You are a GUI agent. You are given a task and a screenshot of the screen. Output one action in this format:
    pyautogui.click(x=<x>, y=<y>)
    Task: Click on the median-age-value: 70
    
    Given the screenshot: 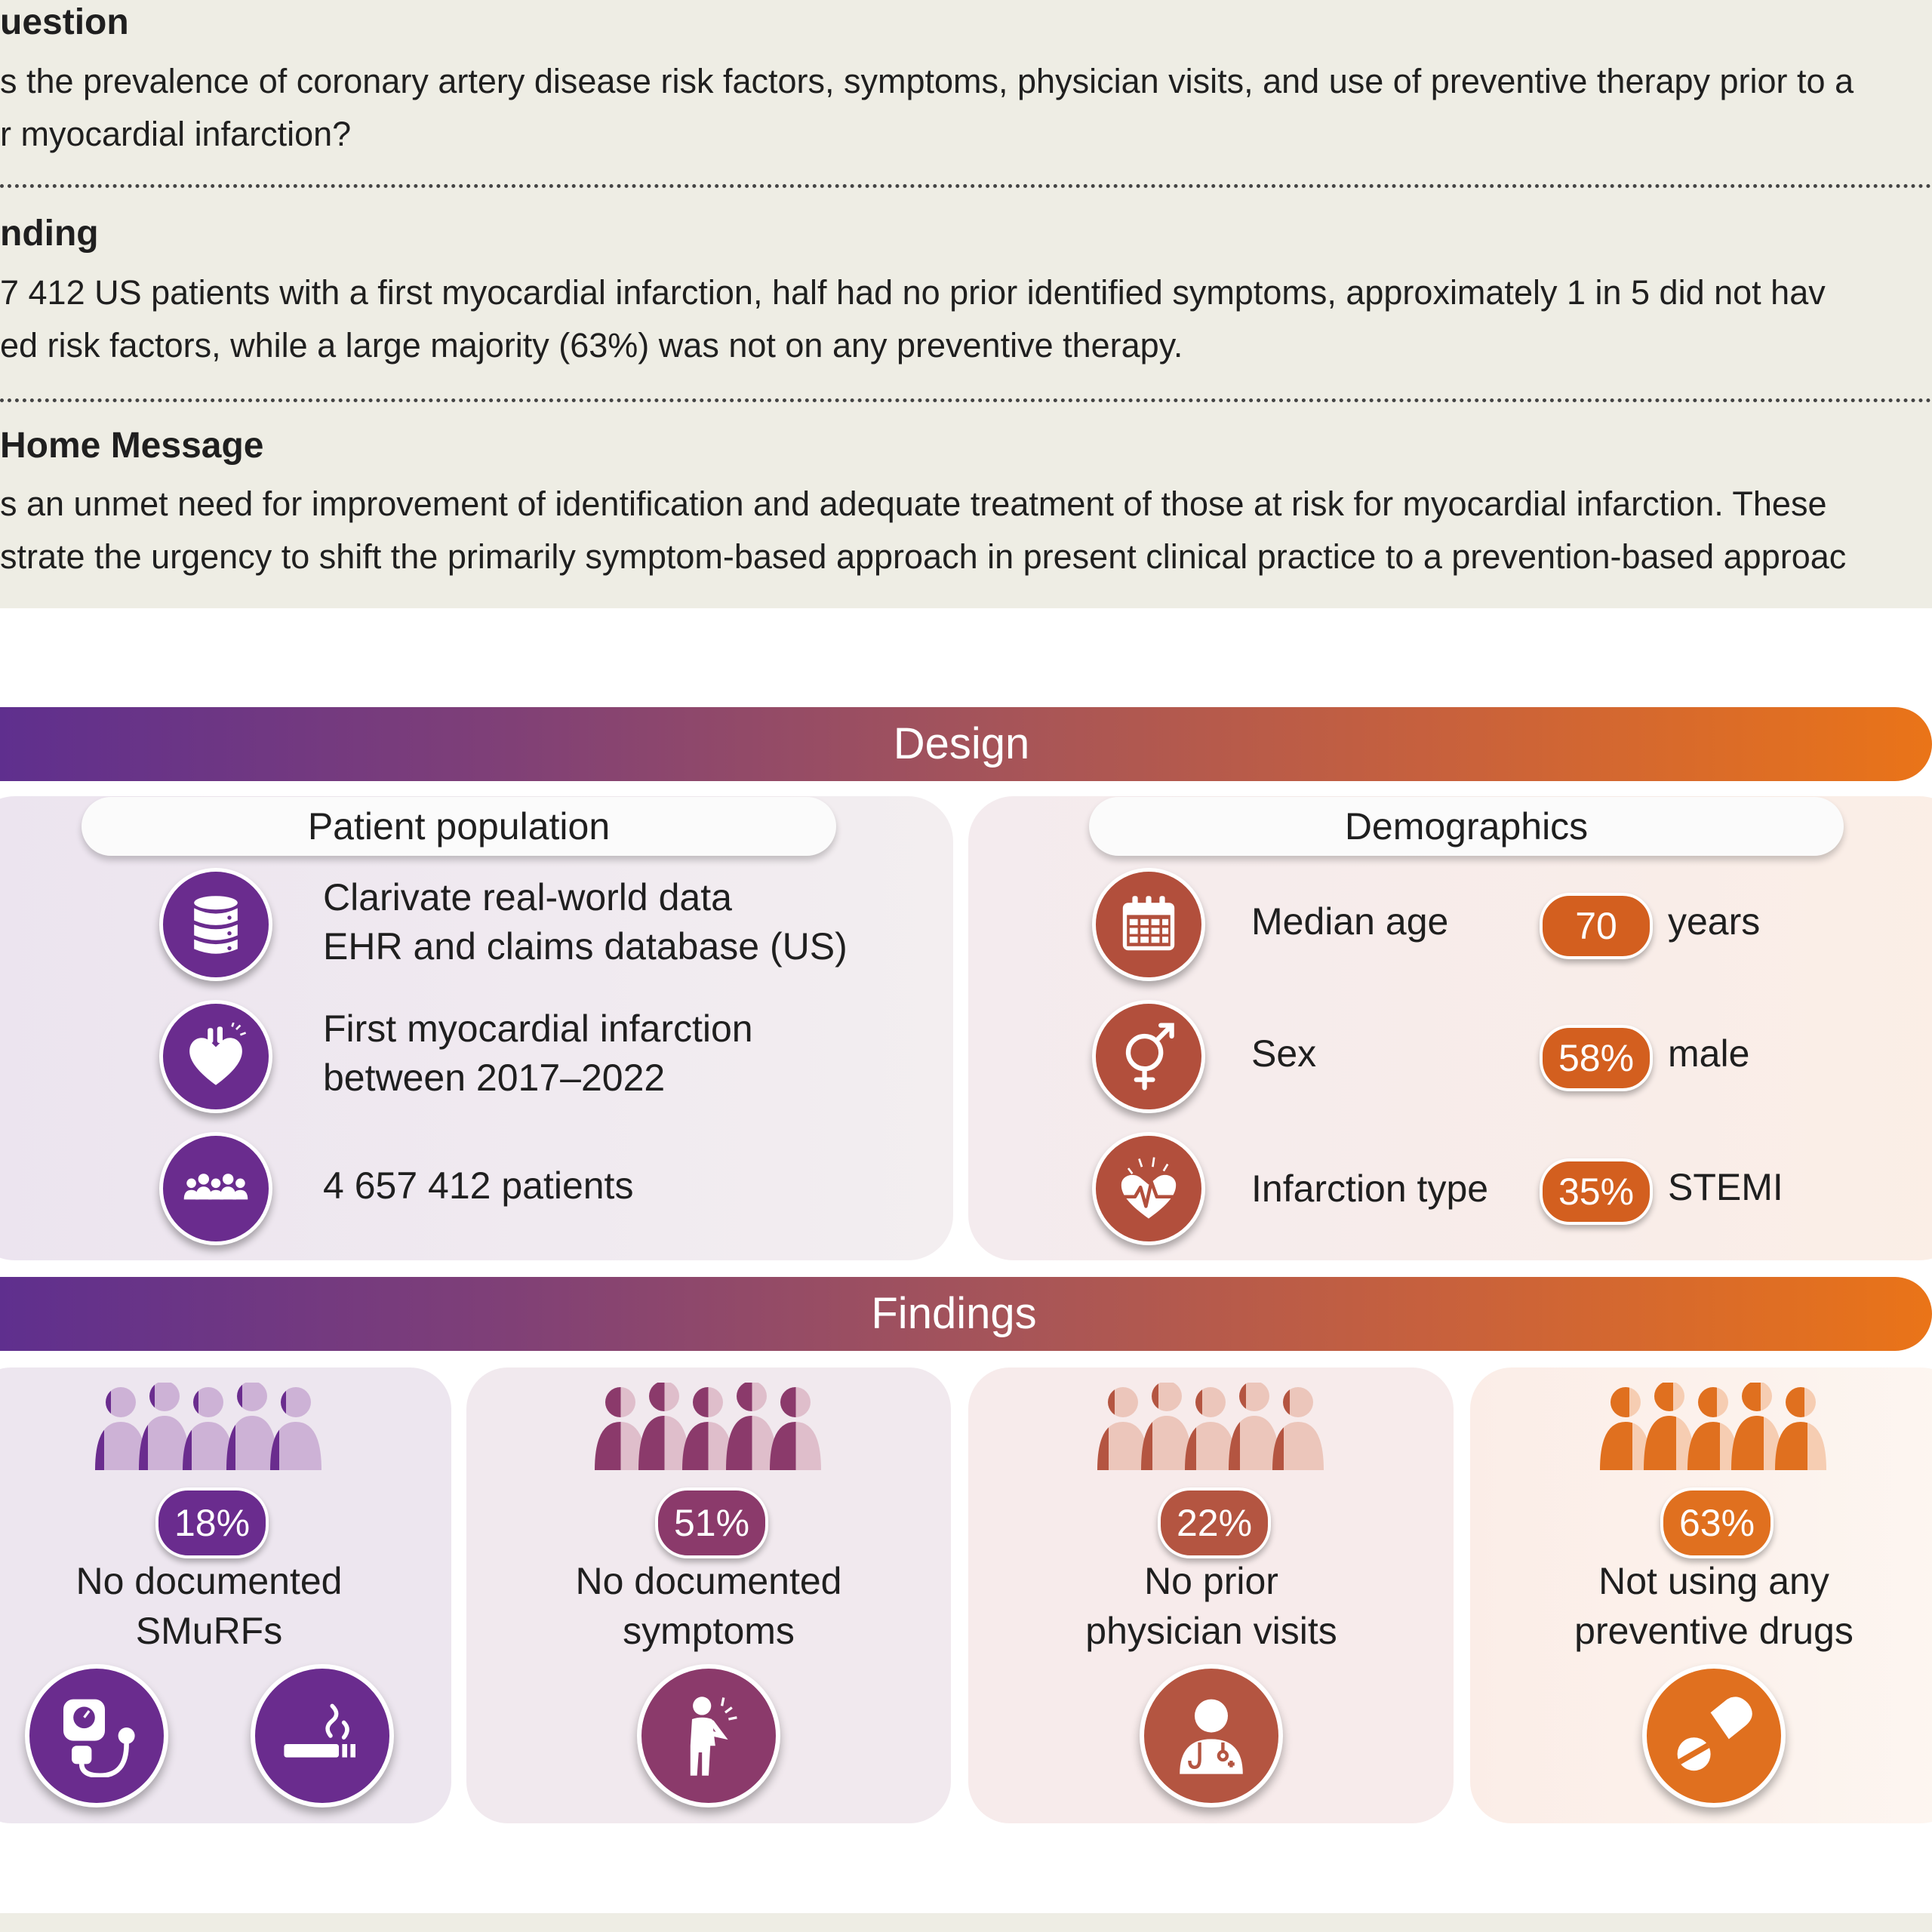 What is the action you would take?
    pyautogui.click(x=1596, y=926)
    